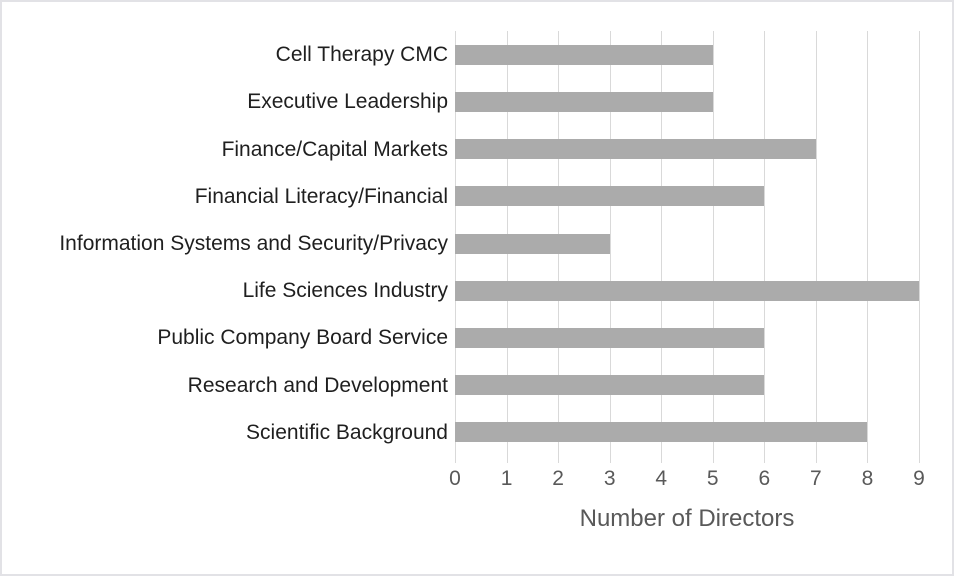  I want to click on x-tick-label: 8, so click(867, 478).